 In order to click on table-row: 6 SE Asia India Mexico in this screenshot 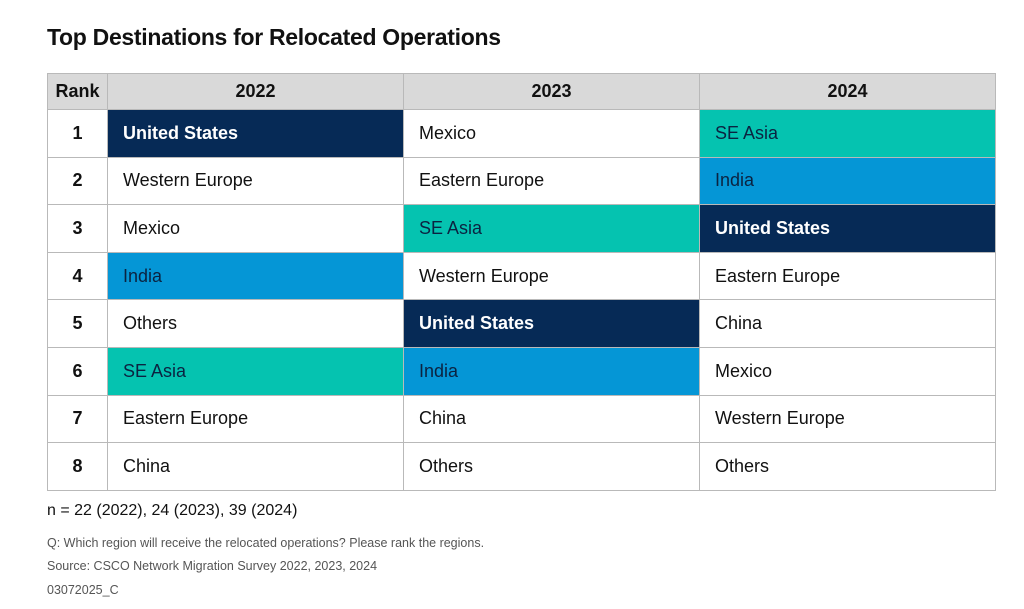, I will do `click(521, 371)`.